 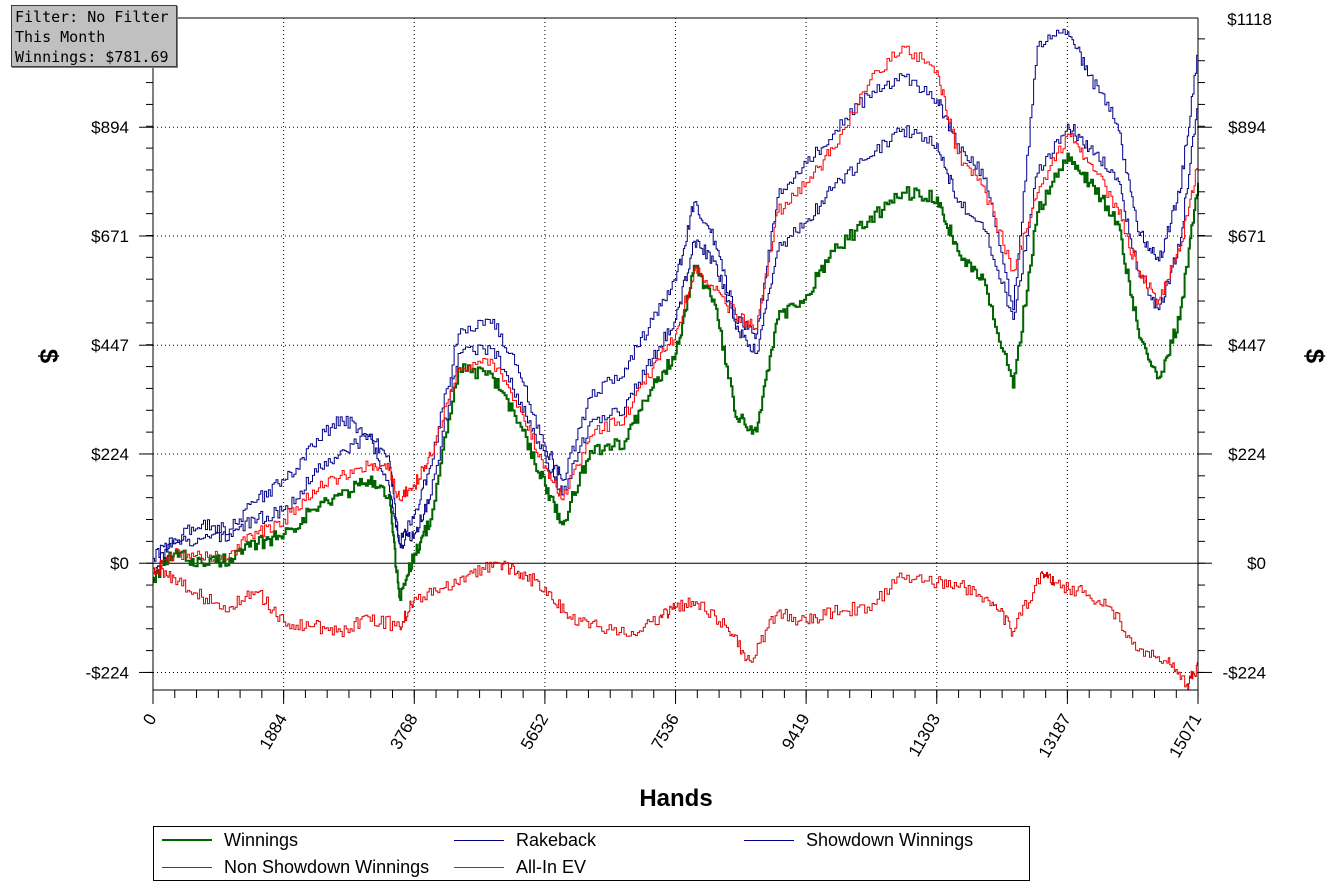 I want to click on x-axis-title: Hands, so click(x=675, y=798).